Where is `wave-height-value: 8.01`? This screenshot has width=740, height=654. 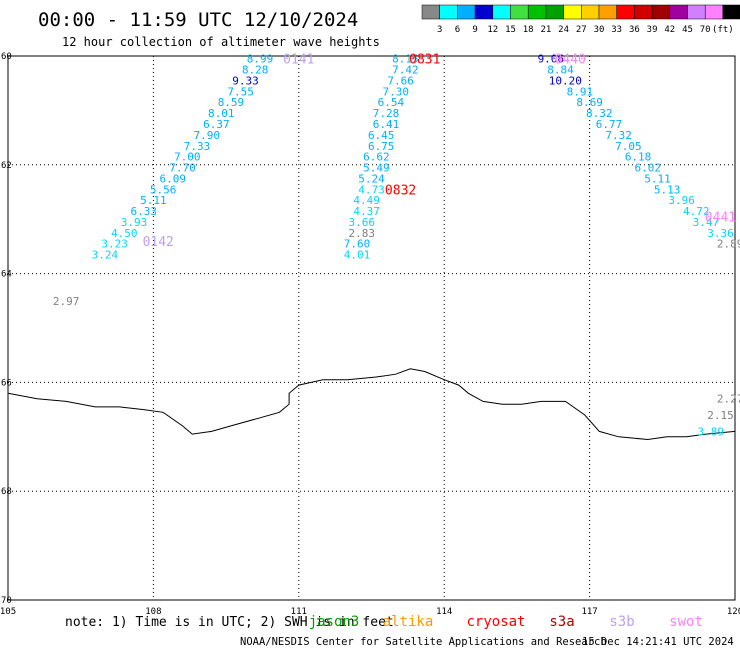
wave-height-value: 8.01 is located at coordinates (221, 113).